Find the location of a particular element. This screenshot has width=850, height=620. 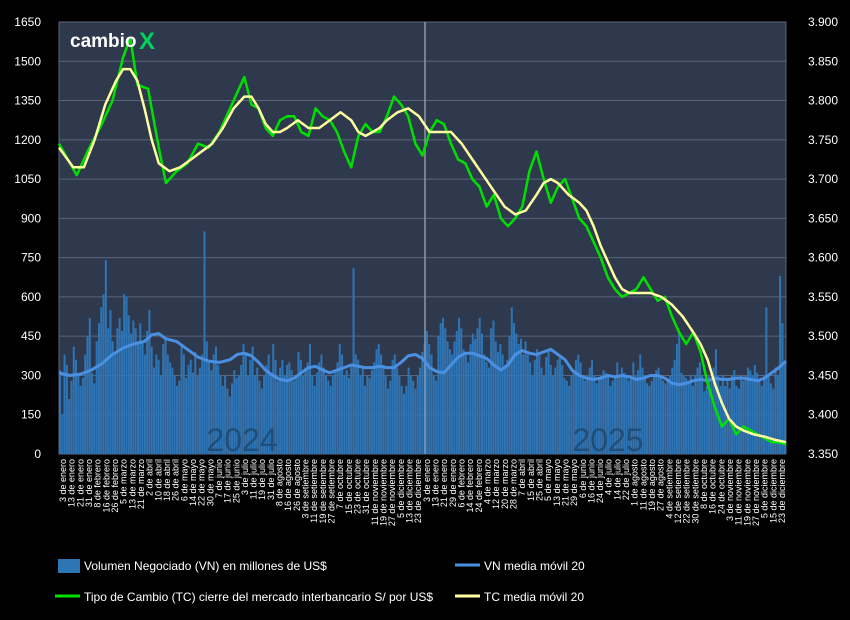

left-tick-label: 450 is located at coordinates (31, 336).